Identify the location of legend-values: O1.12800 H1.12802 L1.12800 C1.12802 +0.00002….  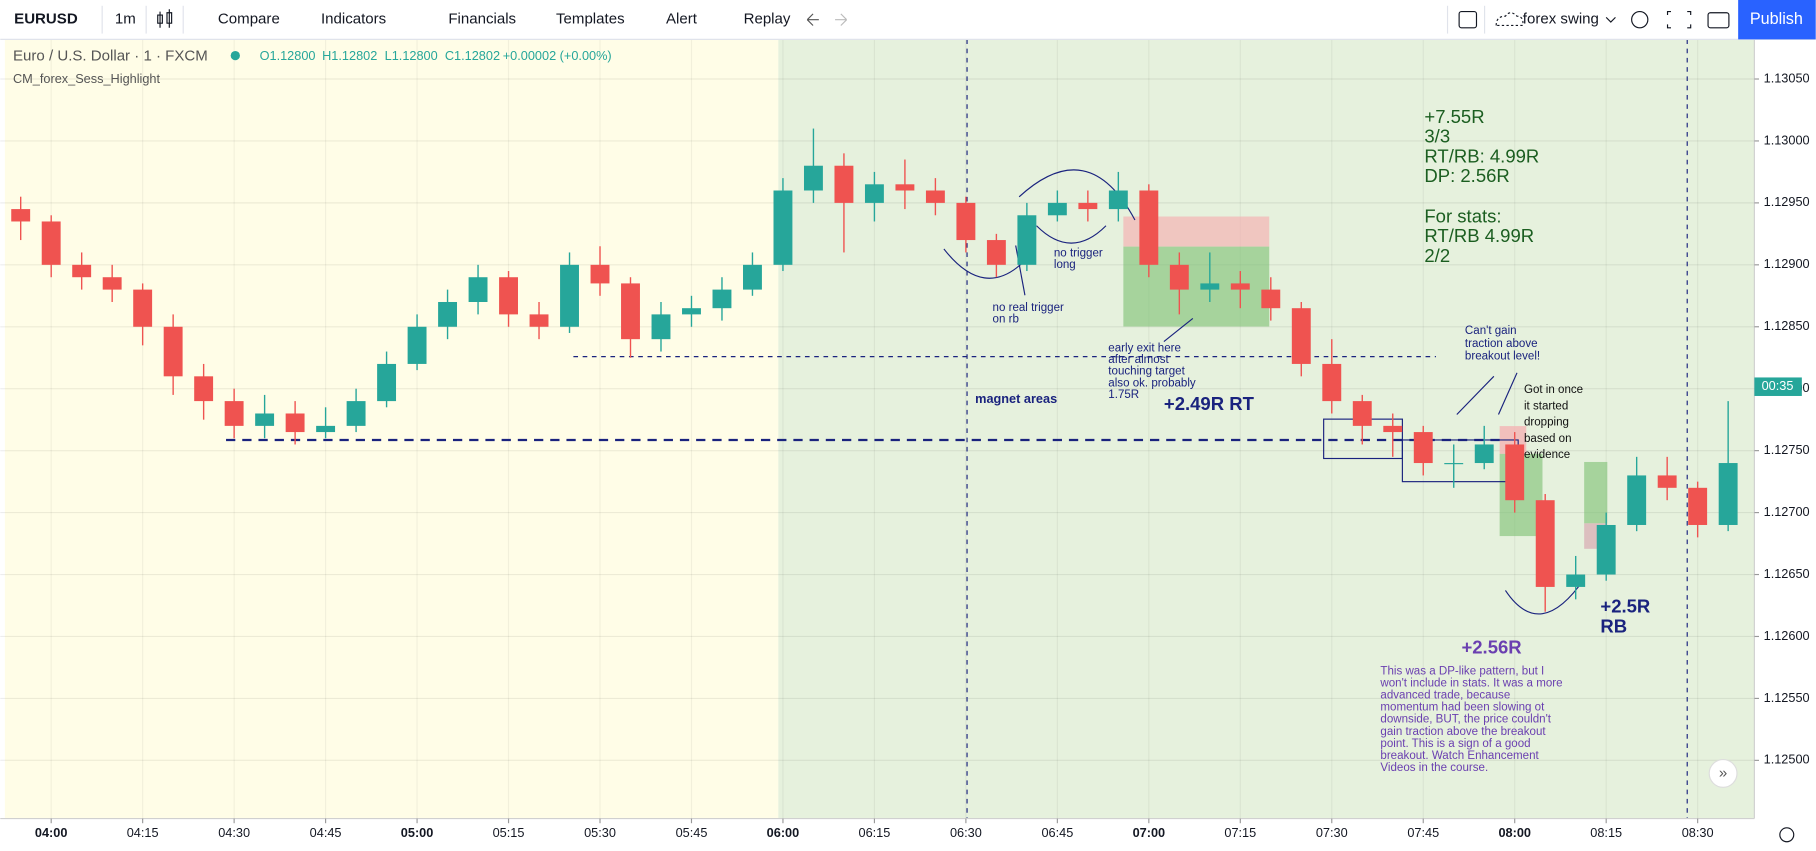
(436, 55).